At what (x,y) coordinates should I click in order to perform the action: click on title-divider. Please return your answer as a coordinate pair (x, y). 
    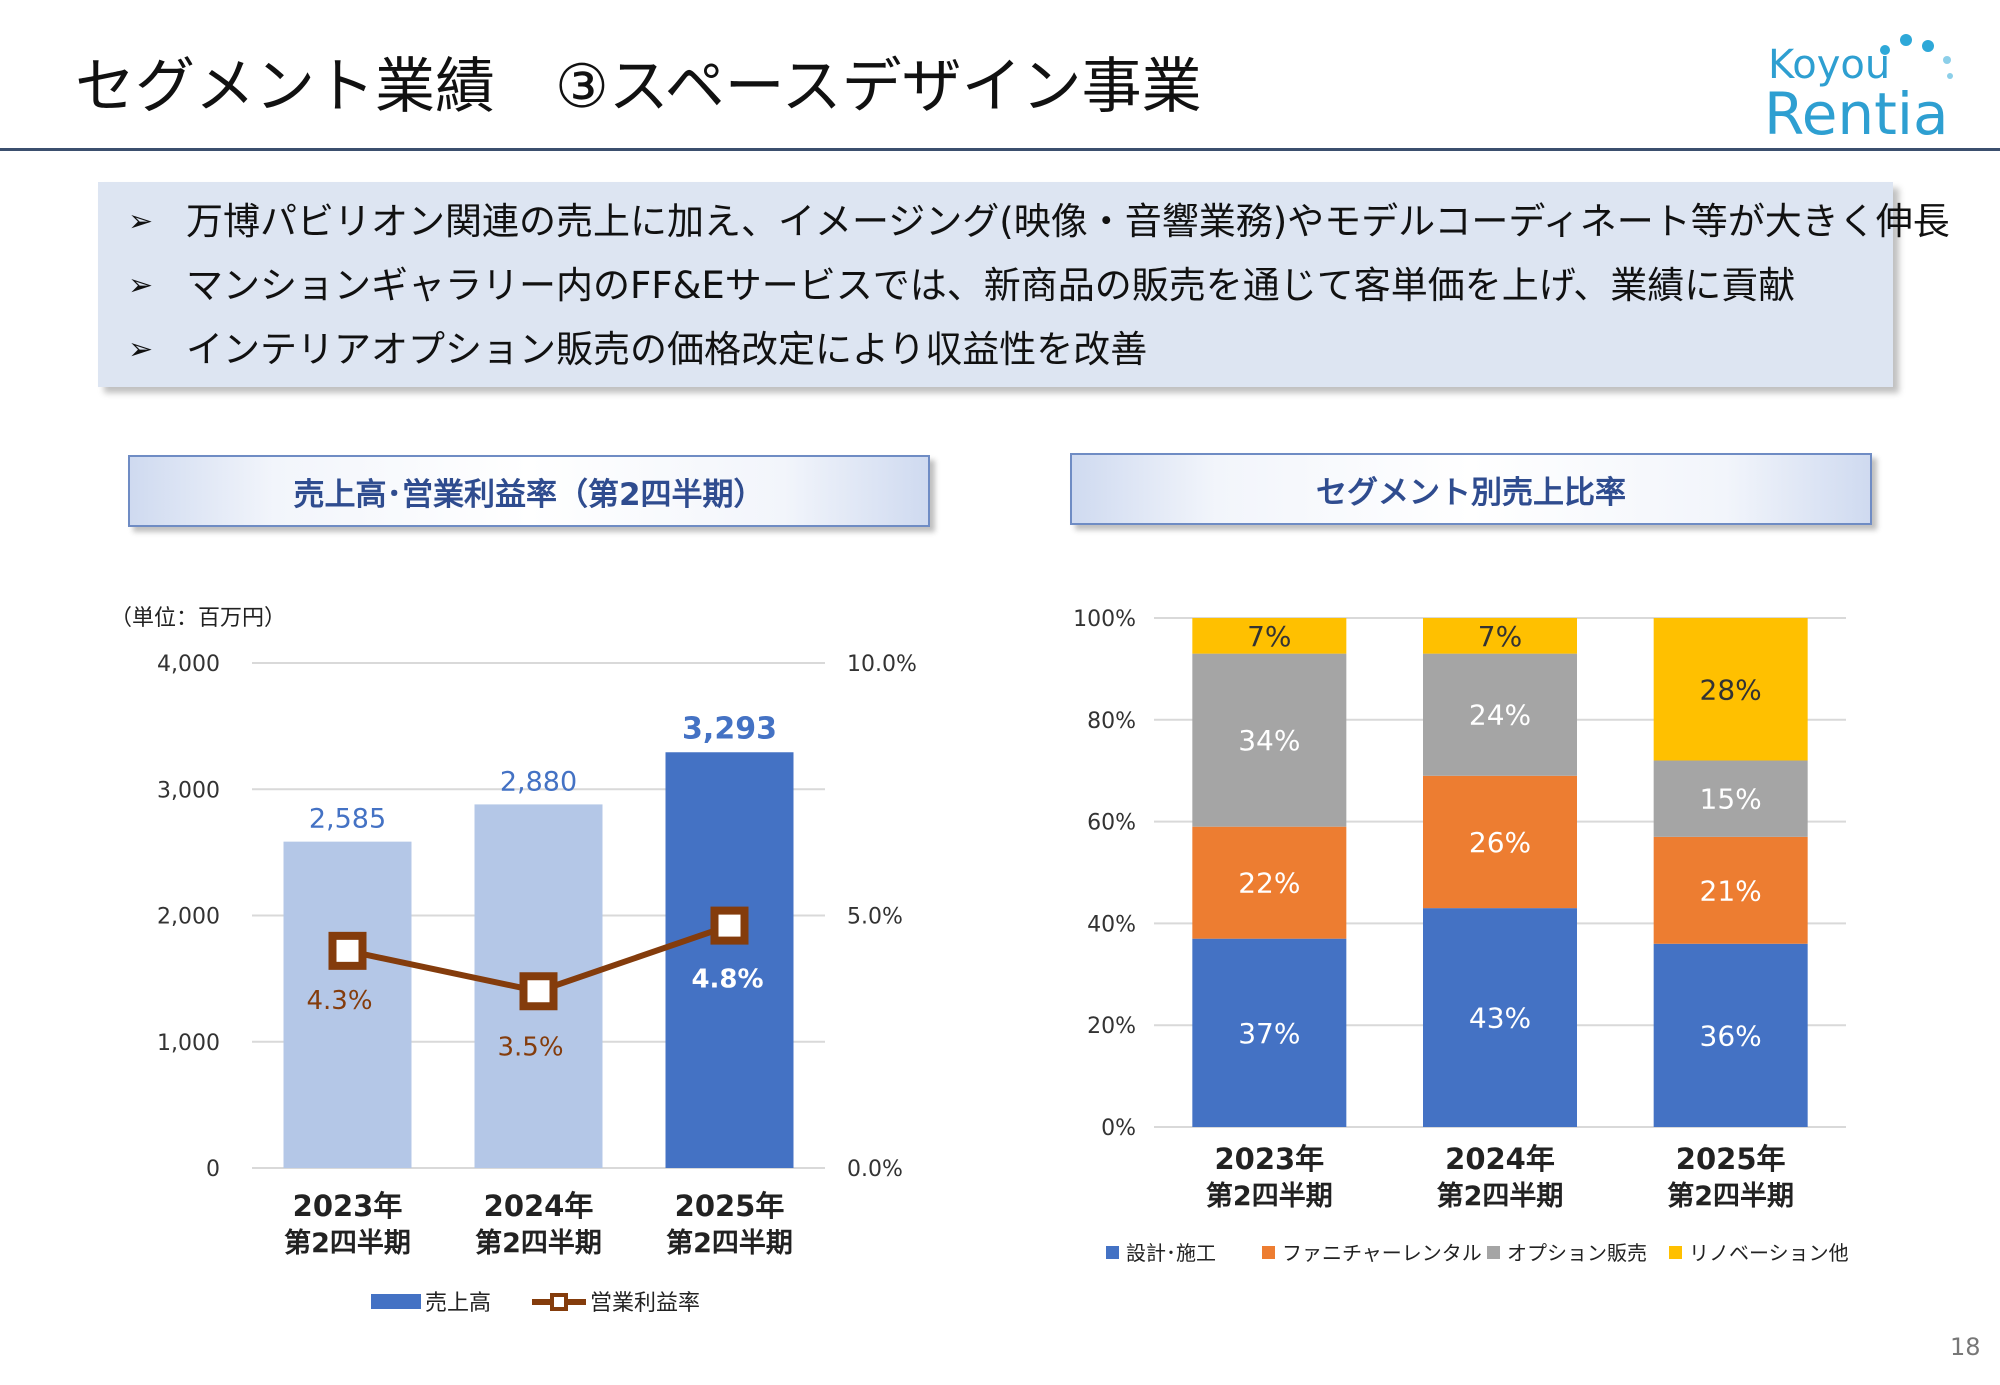
    Looking at the image, I should click on (1000, 149).